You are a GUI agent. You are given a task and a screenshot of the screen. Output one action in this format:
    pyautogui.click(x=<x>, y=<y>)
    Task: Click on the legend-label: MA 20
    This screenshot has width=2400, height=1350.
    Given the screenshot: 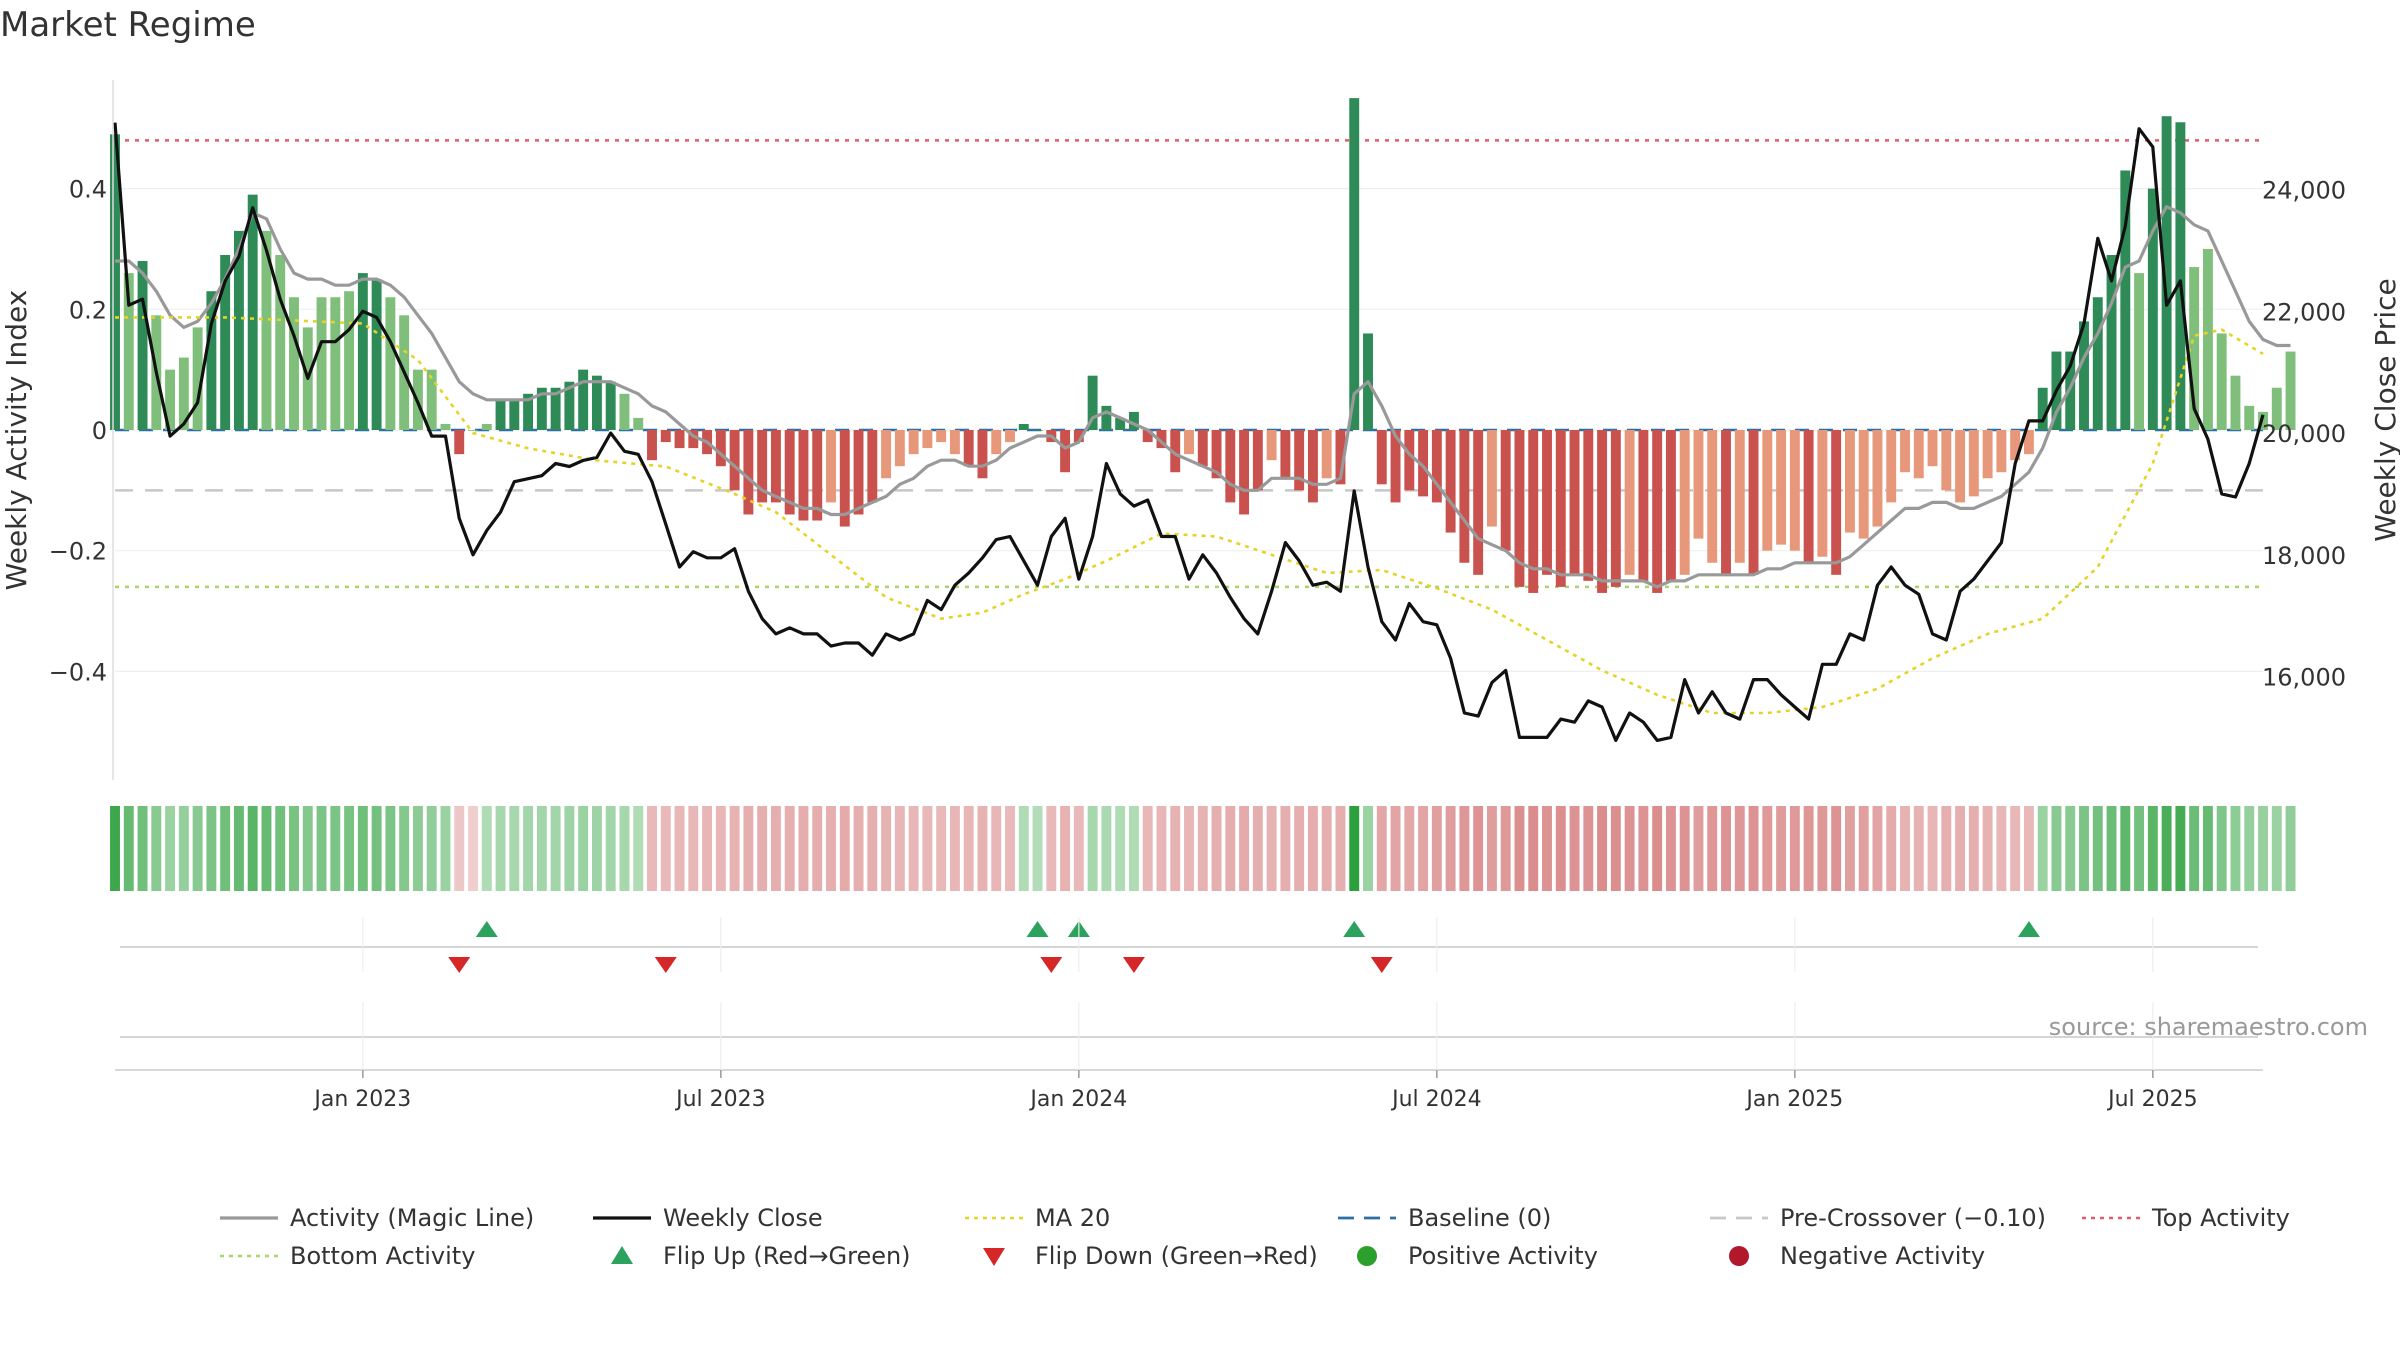 What is the action you would take?
    pyautogui.click(x=1072, y=1218)
    